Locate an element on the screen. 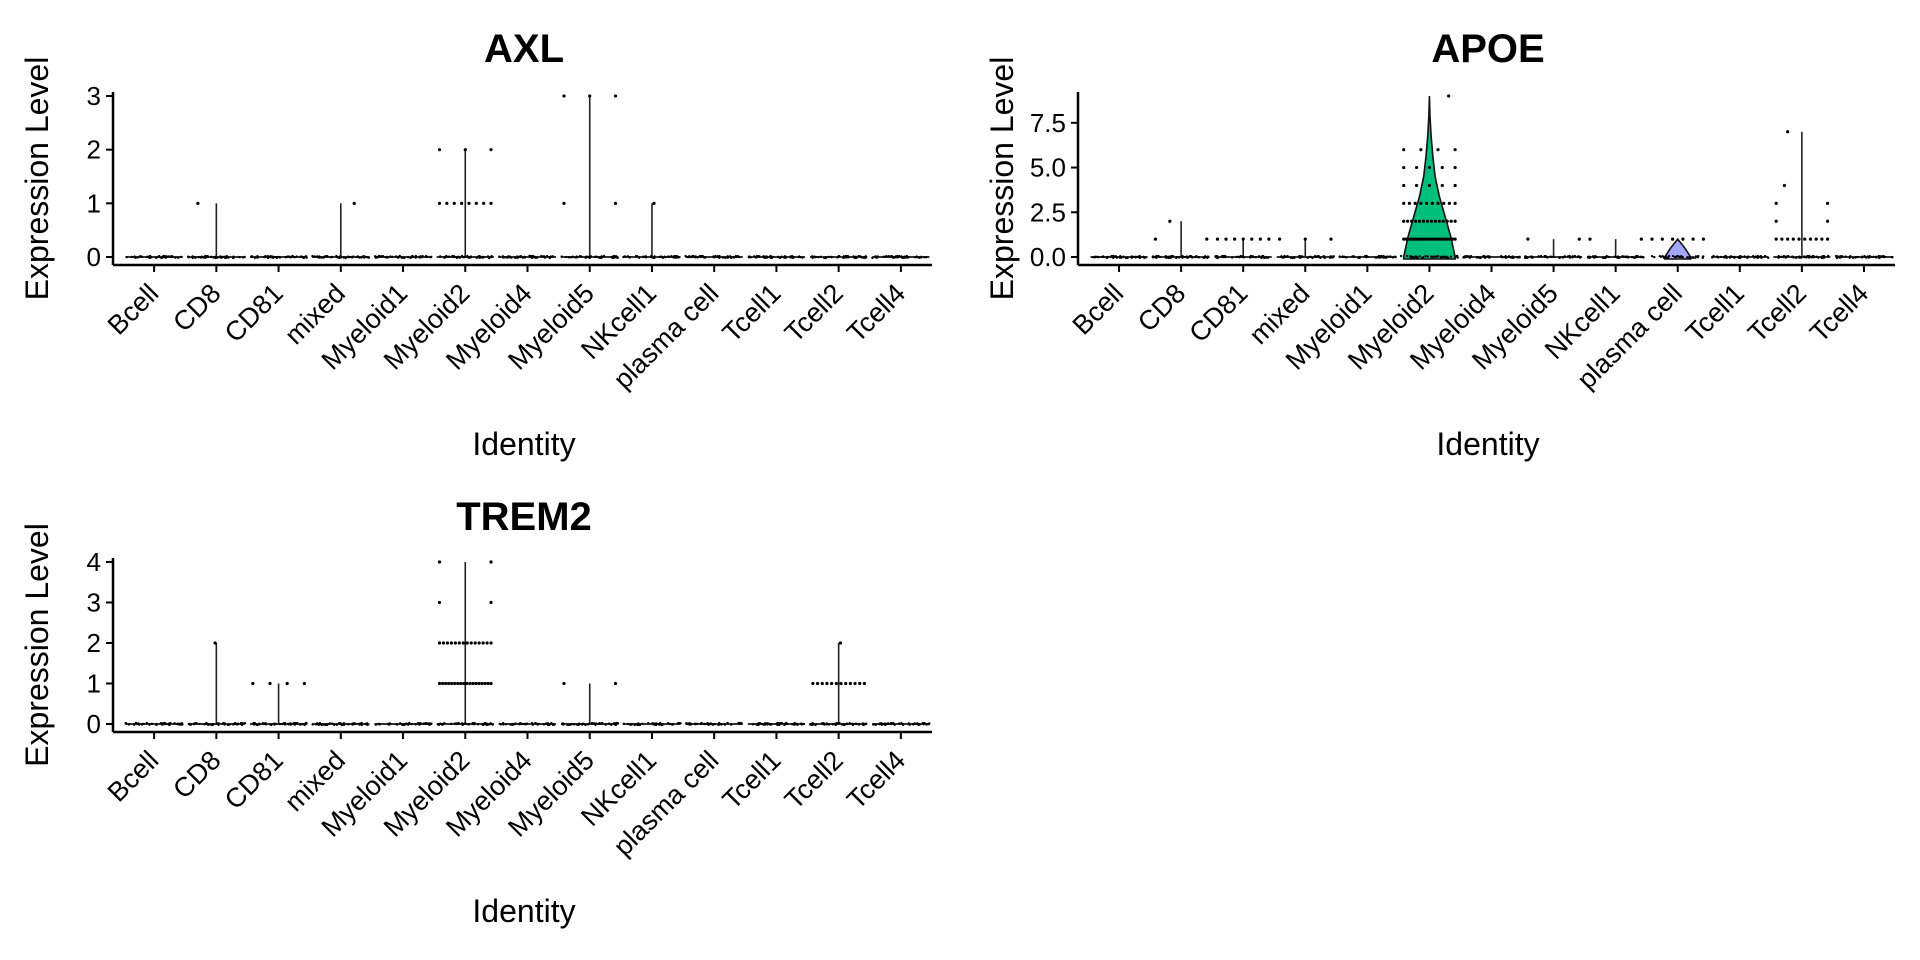 This screenshot has height=960, width=1920. x-axis-title: Identity is located at coordinates (1487, 444).